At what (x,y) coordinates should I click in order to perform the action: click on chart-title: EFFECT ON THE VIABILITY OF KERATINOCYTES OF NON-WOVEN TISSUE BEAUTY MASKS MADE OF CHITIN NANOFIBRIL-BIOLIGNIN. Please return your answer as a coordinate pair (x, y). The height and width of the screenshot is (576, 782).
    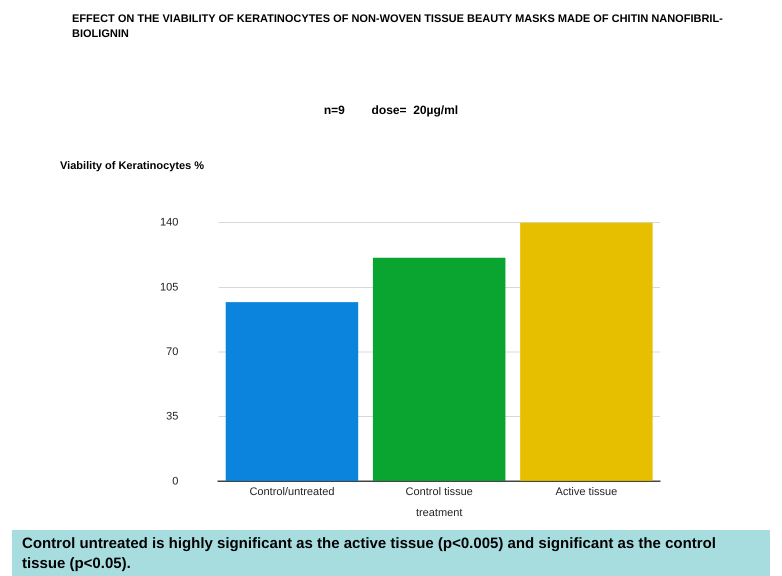
    Looking at the image, I should click on (398, 27).